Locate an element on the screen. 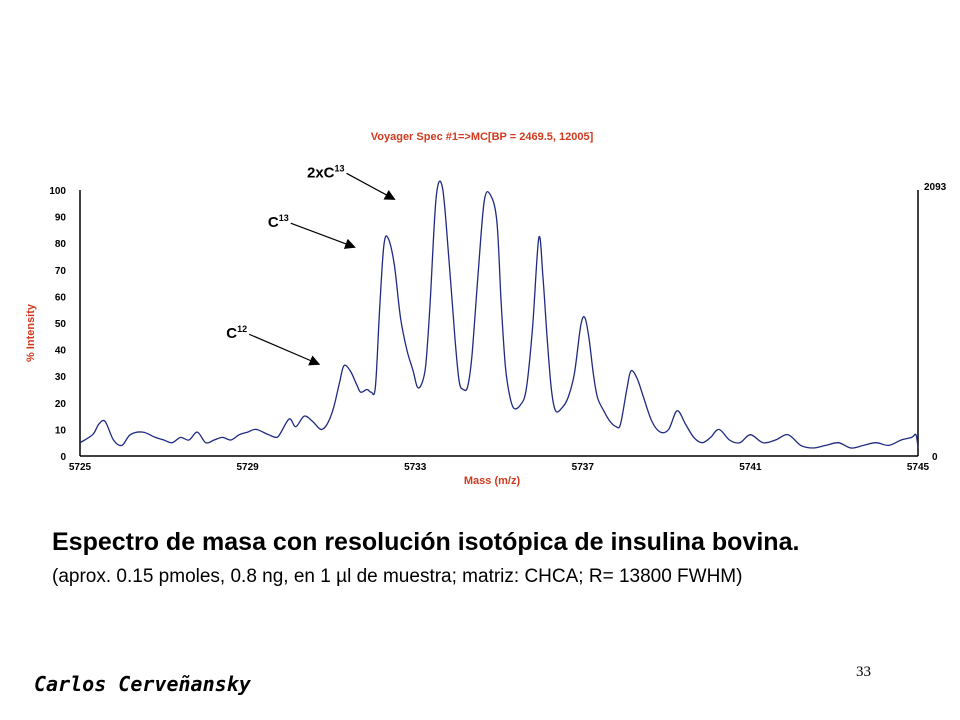 The width and height of the screenshot is (960, 720). y-tick-labels: 0 10 20 30 40 50 60 70 80 90 100 is located at coordinates (57, 324).